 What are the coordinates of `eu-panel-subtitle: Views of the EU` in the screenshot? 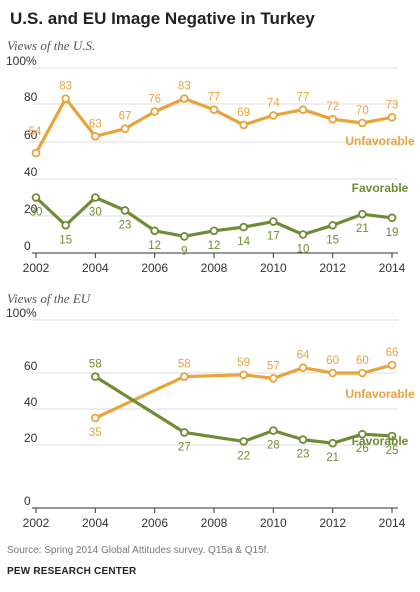 It's located at (49, 298).